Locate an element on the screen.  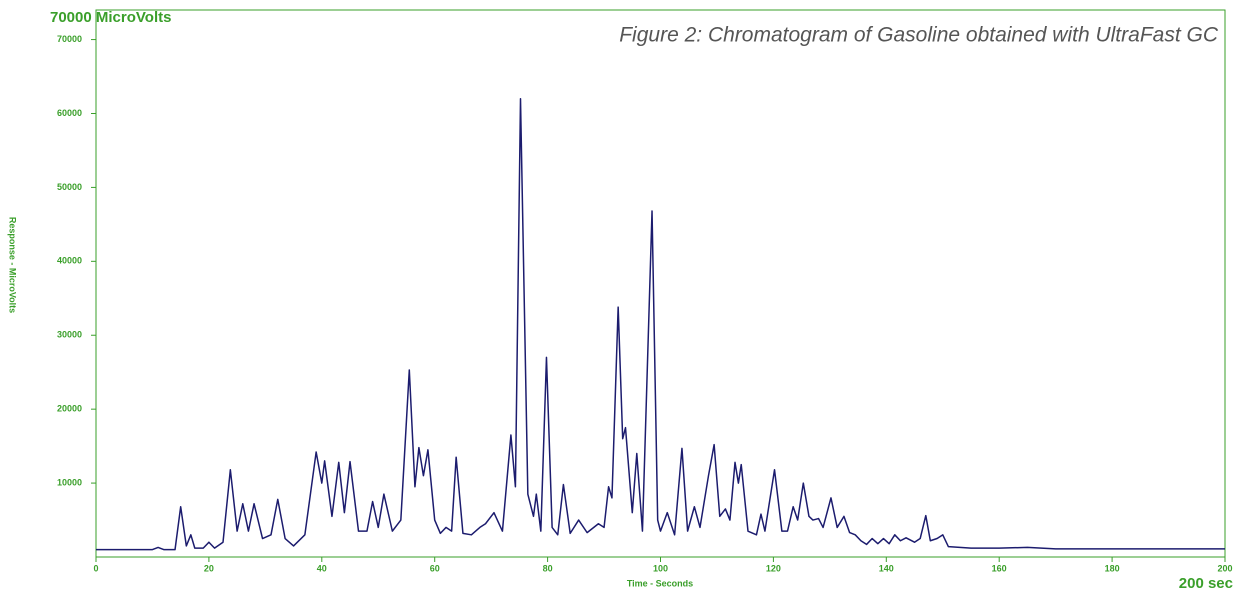
y-tick-label: 20000 is located at coordinates (69, 409).